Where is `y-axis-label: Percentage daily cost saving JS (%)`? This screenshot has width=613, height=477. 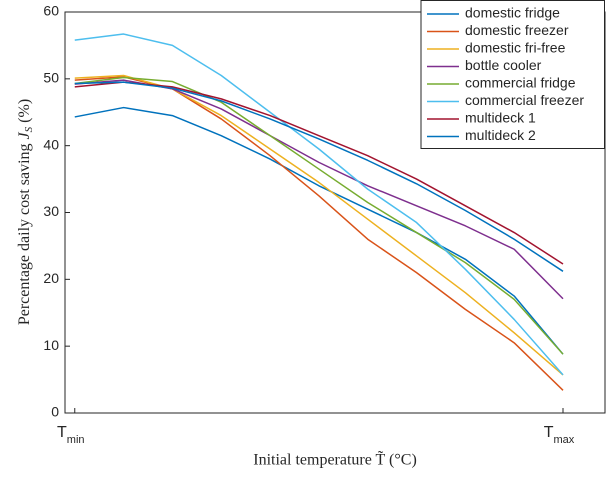 y-axis-label: Percentage daily cost saving JS (%) is located at coordinates (25, 212).